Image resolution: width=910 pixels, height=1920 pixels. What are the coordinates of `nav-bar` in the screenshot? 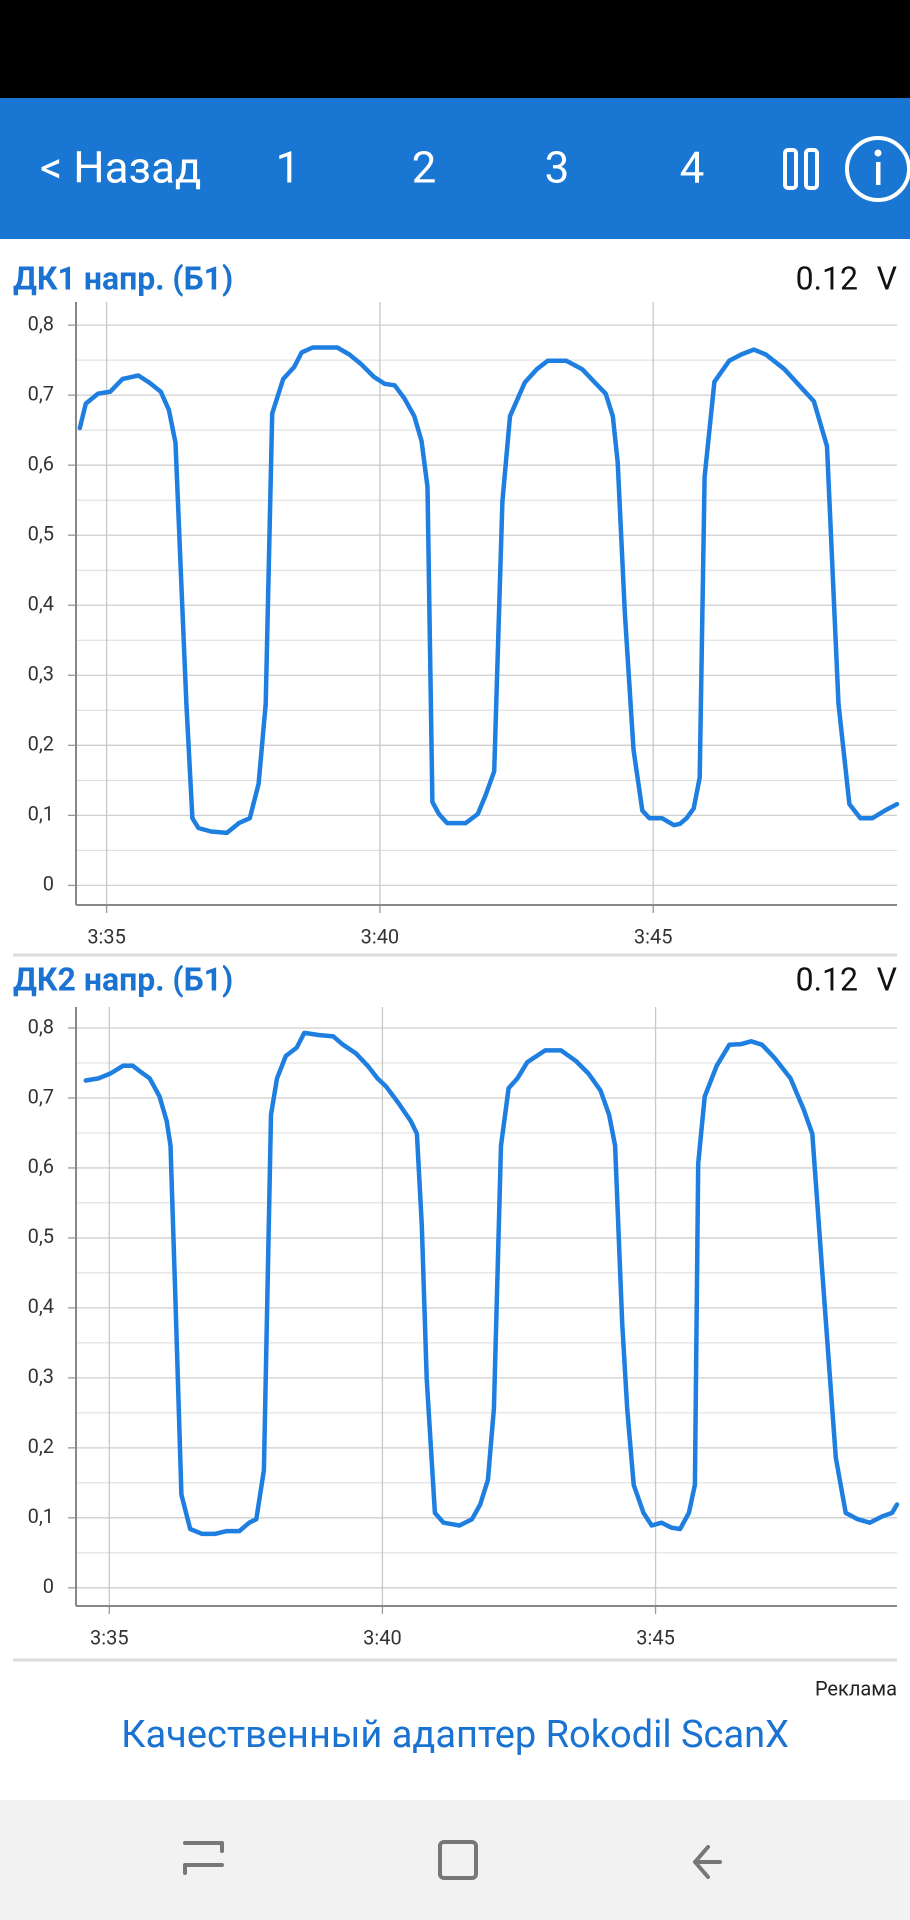 It's located at (455, 1860).